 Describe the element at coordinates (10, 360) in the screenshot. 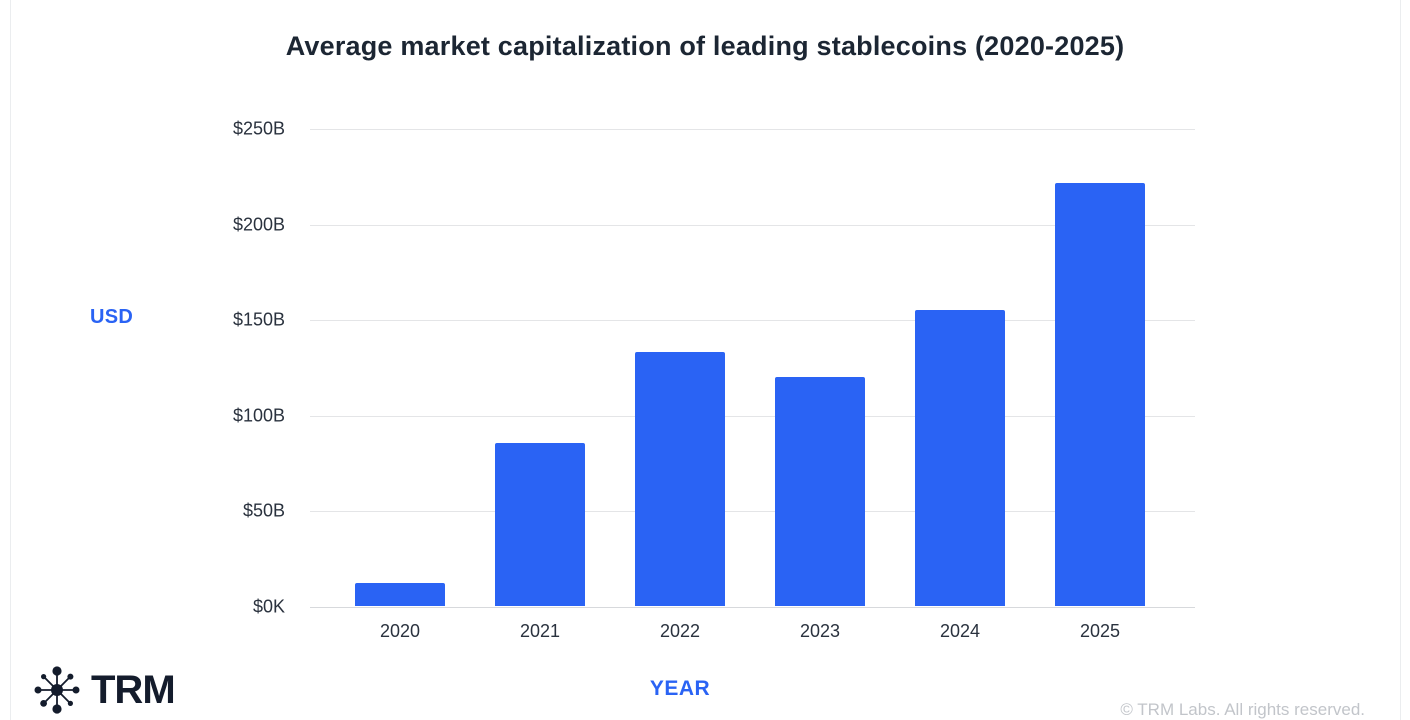

I see `page-left-border` at that location.